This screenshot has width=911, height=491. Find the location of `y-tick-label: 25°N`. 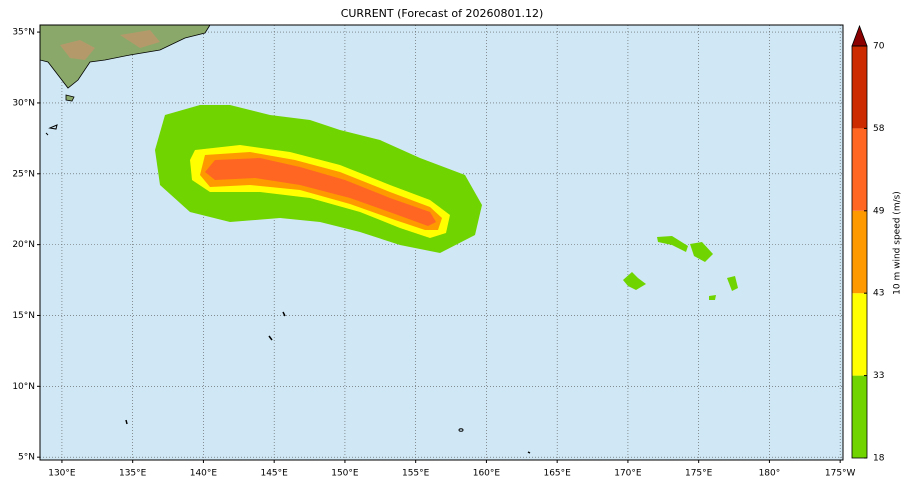

y-tick-label: 25°N is located at coordinates (23, 174).